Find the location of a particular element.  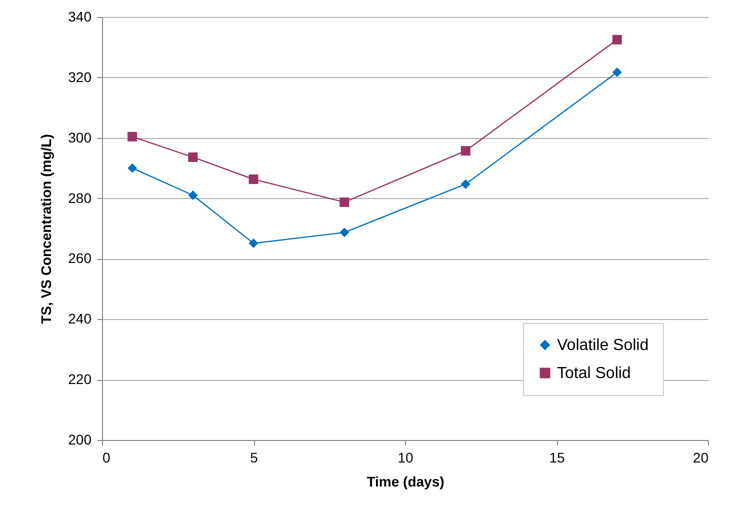

x-tick-label: 0 is located at coordinates (106, 458).